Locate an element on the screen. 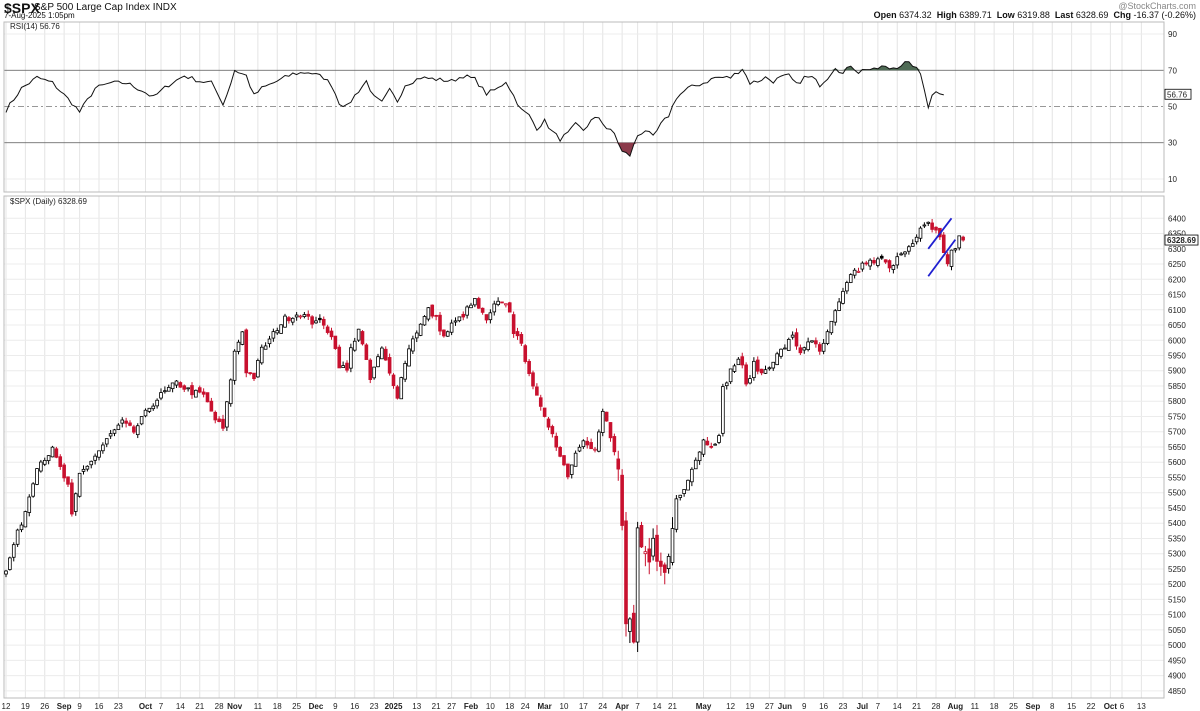 This screenshot has width=1200, height=711. x-tick-label: Aug is located at coordinates (956, 706).